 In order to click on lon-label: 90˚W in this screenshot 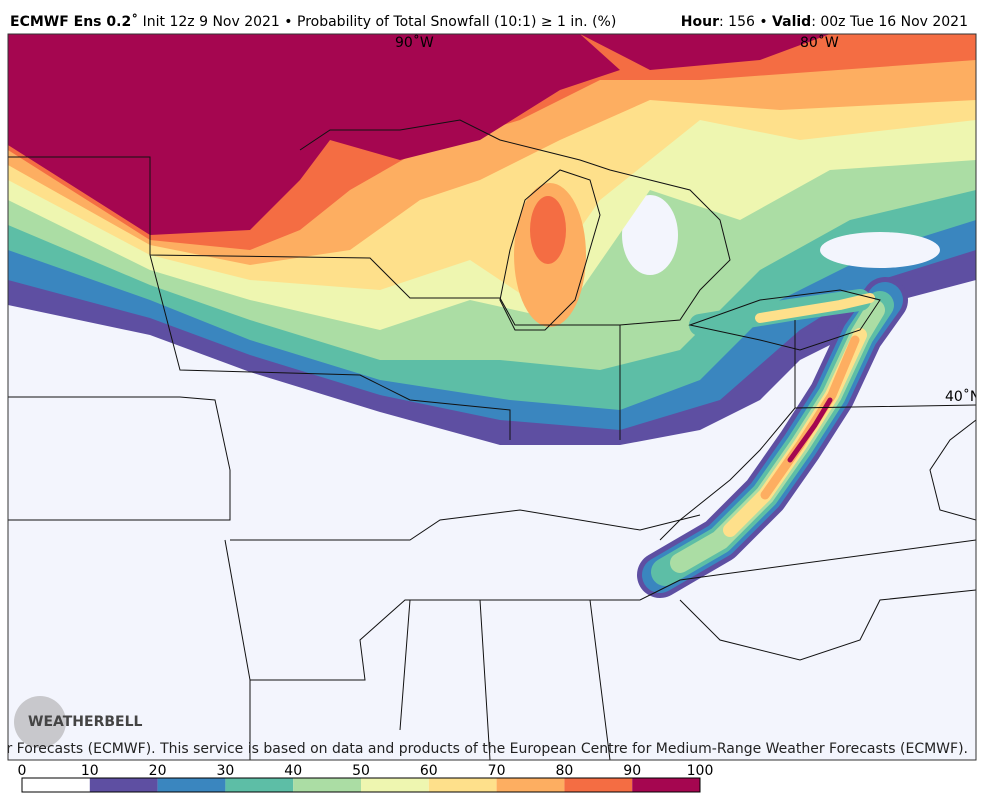, I will do `click(414, 42)`.